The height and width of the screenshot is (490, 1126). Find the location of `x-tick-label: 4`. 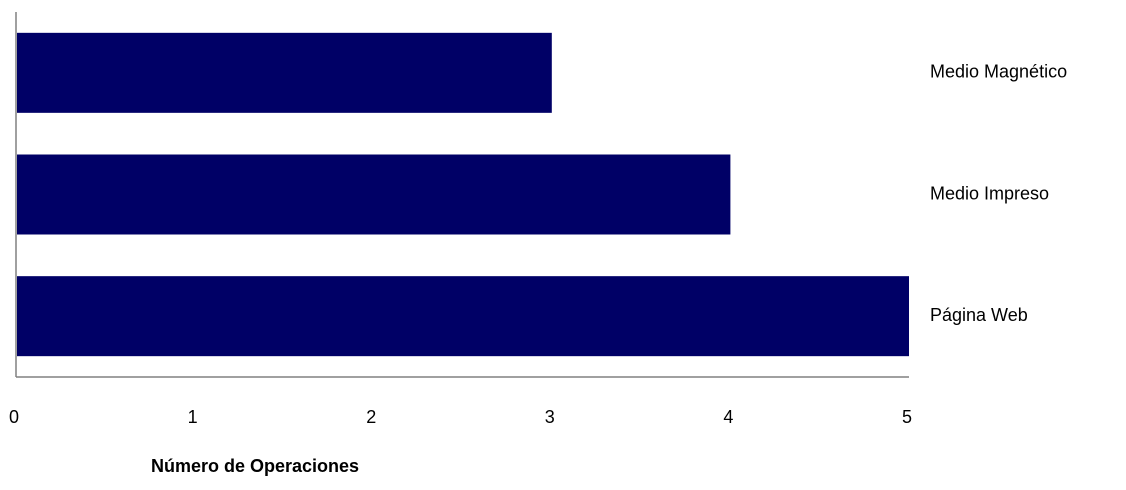

x-tick-label: 4 is located at coordinates (728, 417).